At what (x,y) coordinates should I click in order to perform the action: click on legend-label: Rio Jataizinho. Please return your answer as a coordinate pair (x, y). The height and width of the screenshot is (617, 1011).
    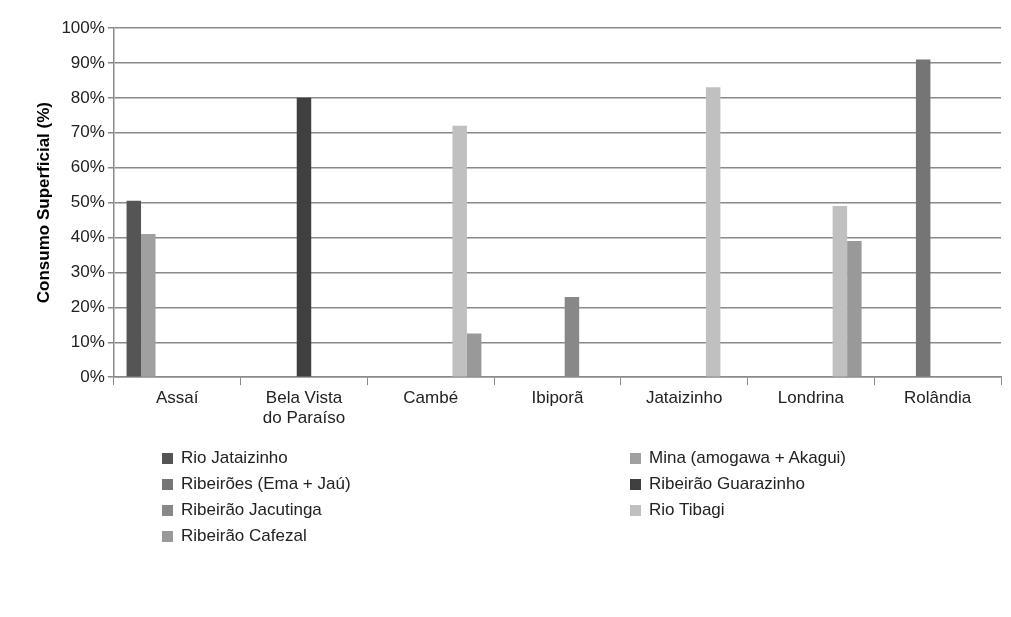
    Looking at the image, I should click on (234, 458).